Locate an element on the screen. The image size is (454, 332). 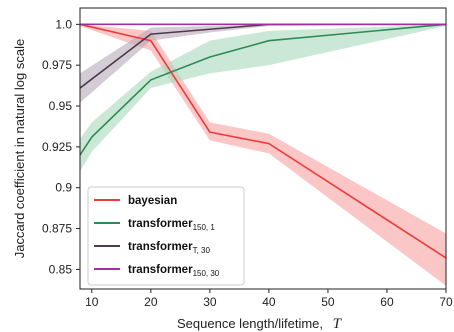
x-tick-label: 30 is located at coordinates (210, 302).